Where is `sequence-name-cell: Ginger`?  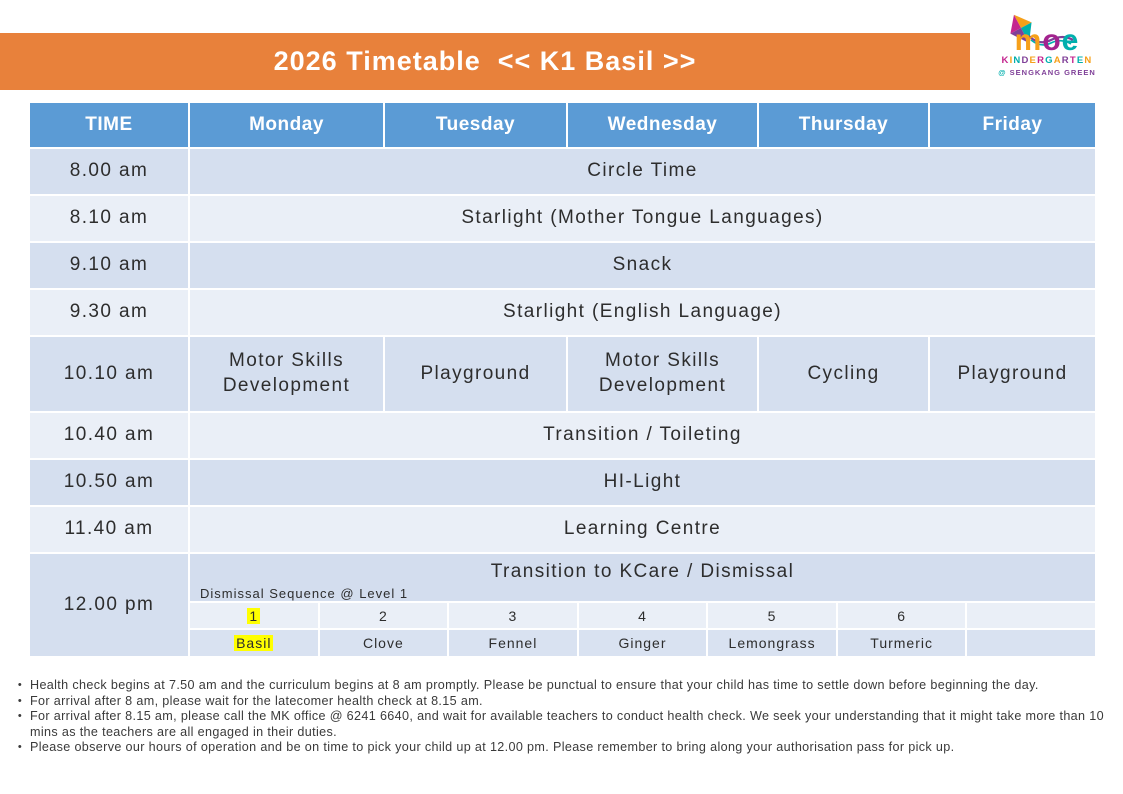
sequence-name-cell: Ginger is located at coordinates (642, 643).